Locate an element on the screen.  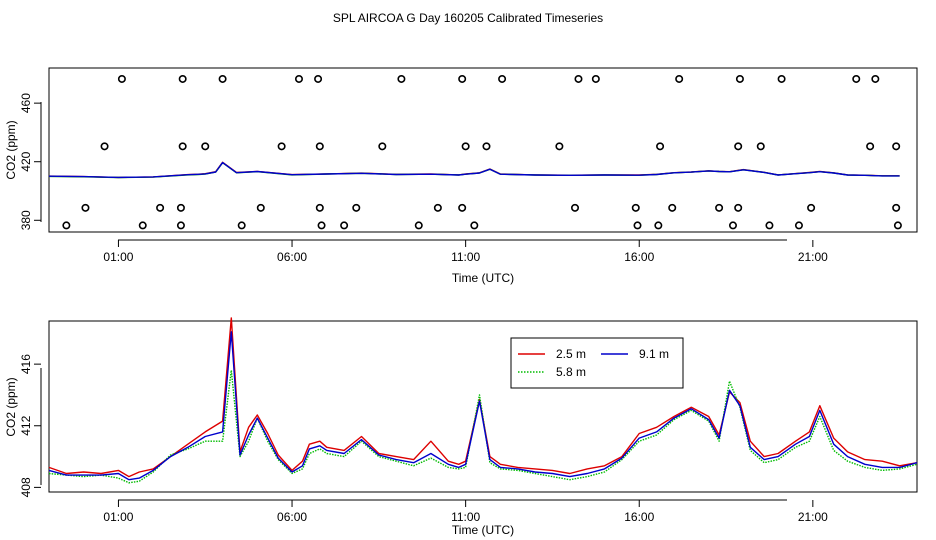
y-tick-label: 412 is located at coordinates (26, 425).